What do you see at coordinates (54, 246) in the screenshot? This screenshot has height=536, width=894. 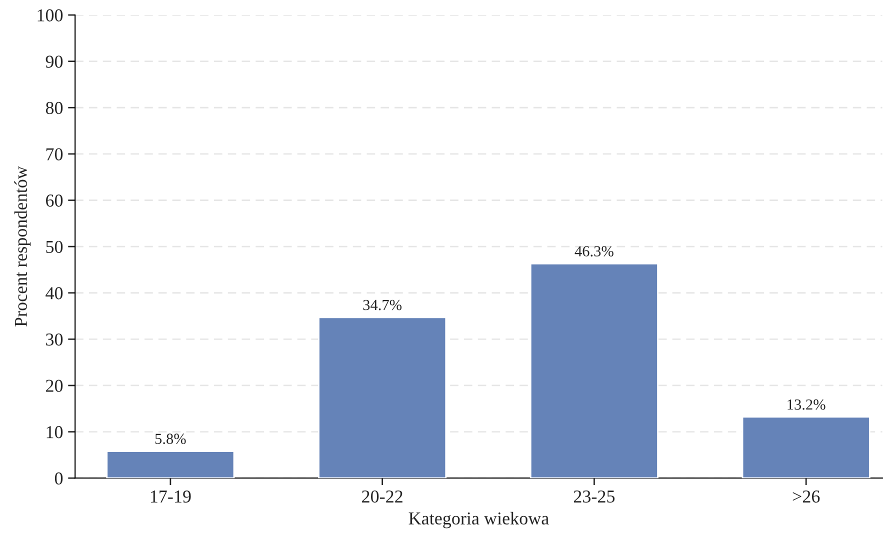 I see `y-tick-label: 50` at bounding box center [54, 246].